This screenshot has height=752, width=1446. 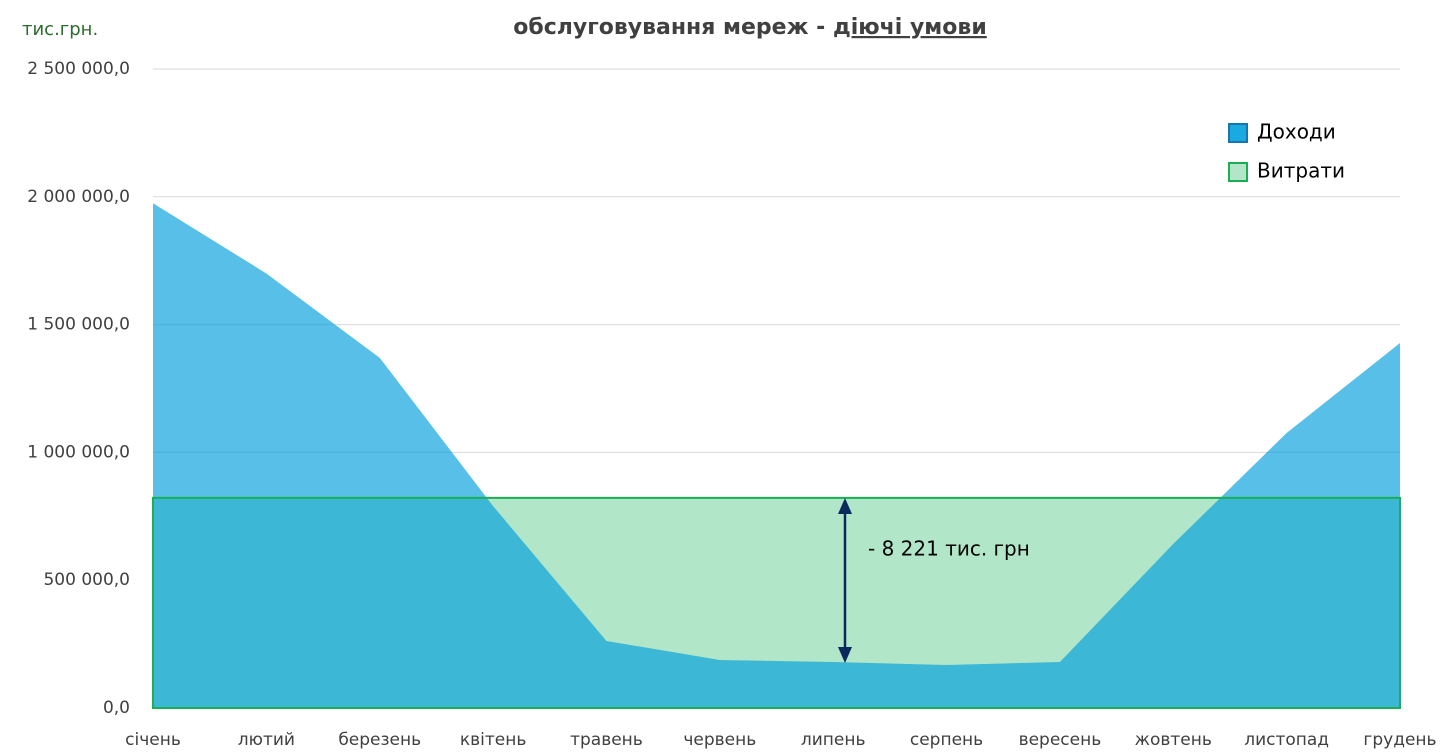 I want to click on x-tick-label: березень, so click(x=379, y=740).